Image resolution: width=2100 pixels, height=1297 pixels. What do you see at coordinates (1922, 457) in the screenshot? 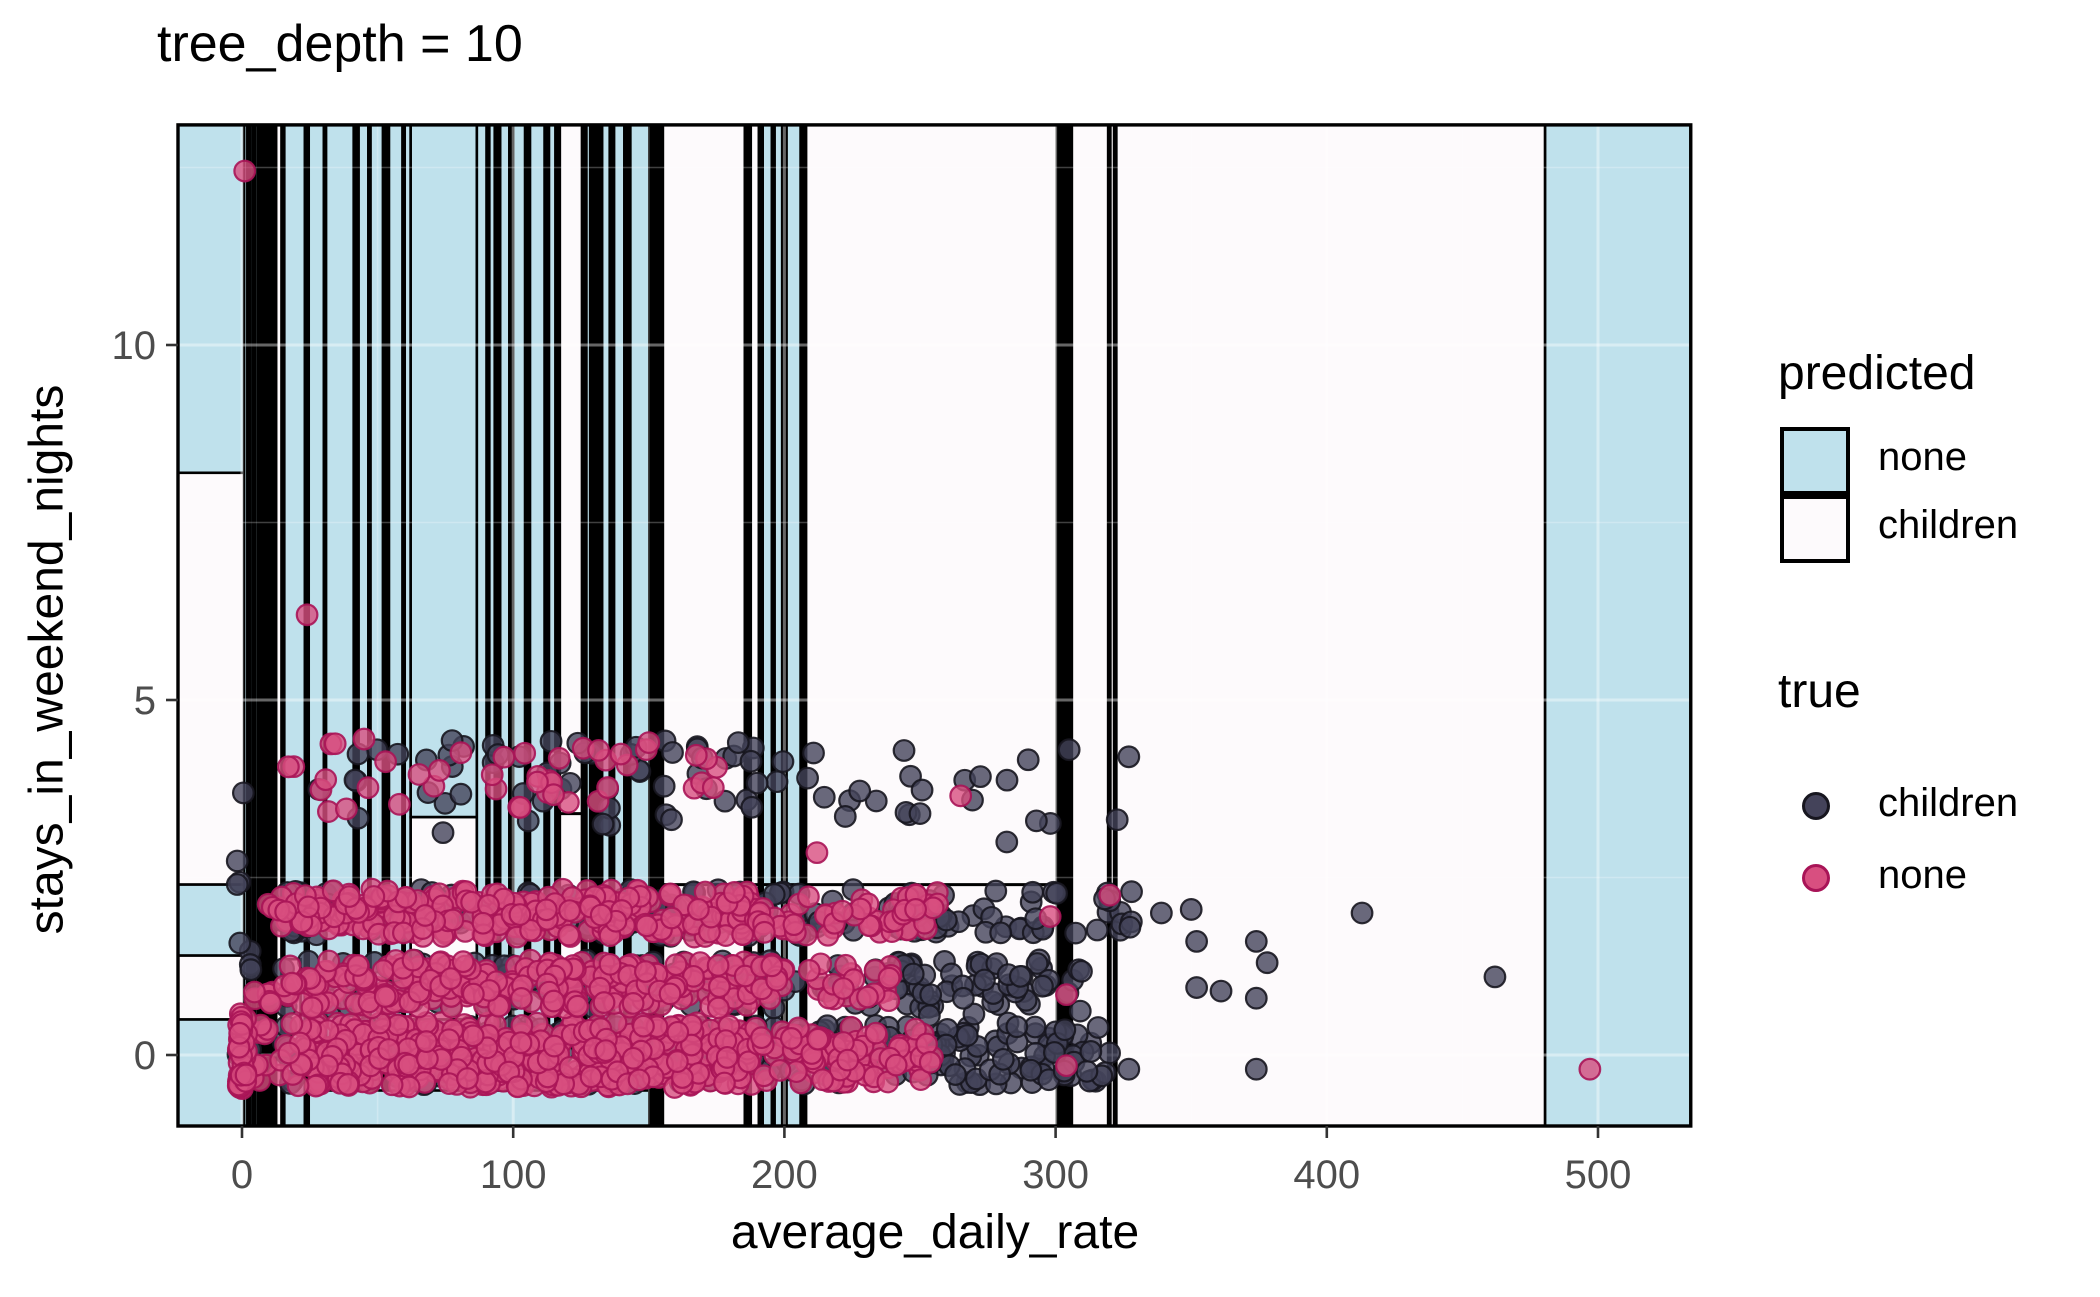
I see `legend-label-none: none` at bounding box center [1922, 457].